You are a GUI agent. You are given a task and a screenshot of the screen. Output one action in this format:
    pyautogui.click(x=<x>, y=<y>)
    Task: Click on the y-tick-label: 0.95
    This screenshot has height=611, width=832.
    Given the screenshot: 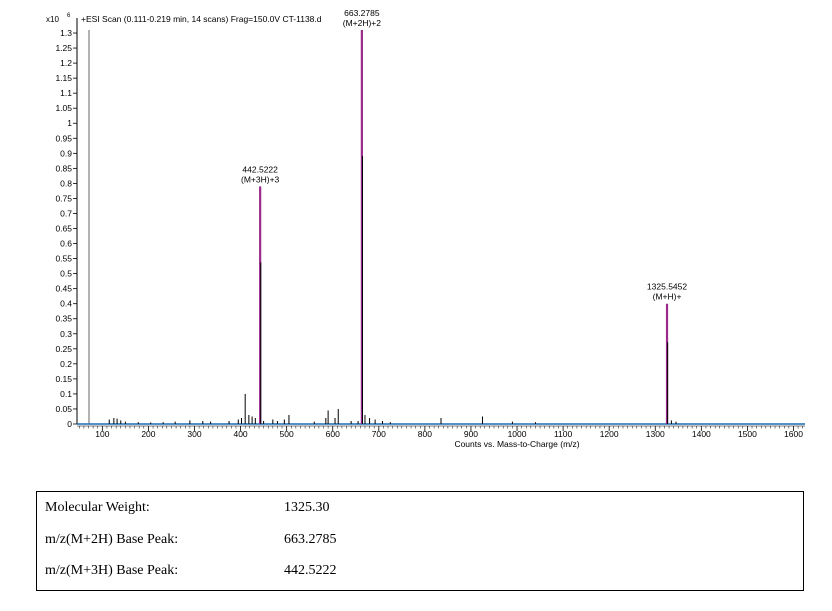 What is the action you would take?
    pyautogui.click(x=63, y=138)
    